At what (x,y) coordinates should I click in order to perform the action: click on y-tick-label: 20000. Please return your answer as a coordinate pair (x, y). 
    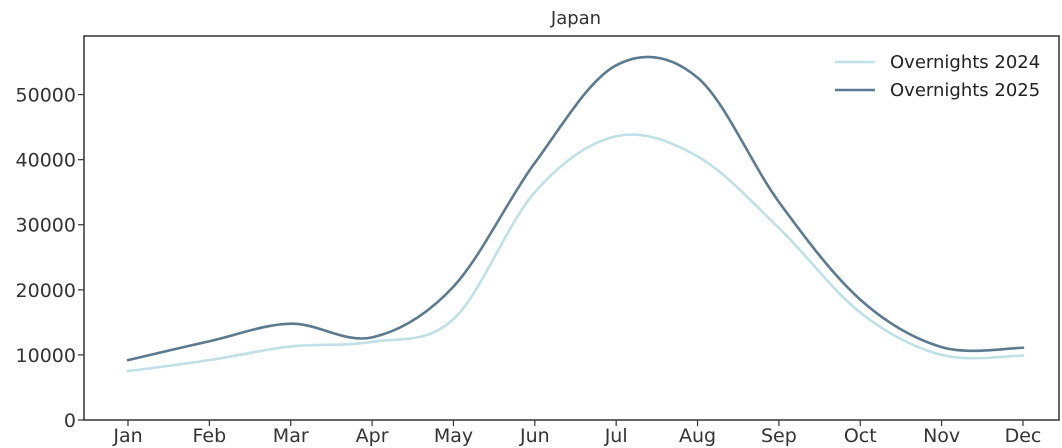
    Looking at the image, I should click on (46, 291).